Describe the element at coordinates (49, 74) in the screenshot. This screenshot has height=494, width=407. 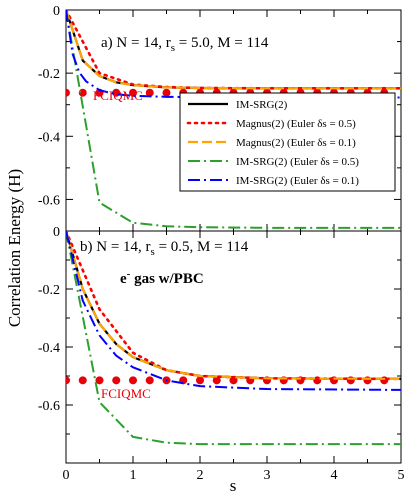
I see `panel-a-y-tick-label: -0.2` at that location.